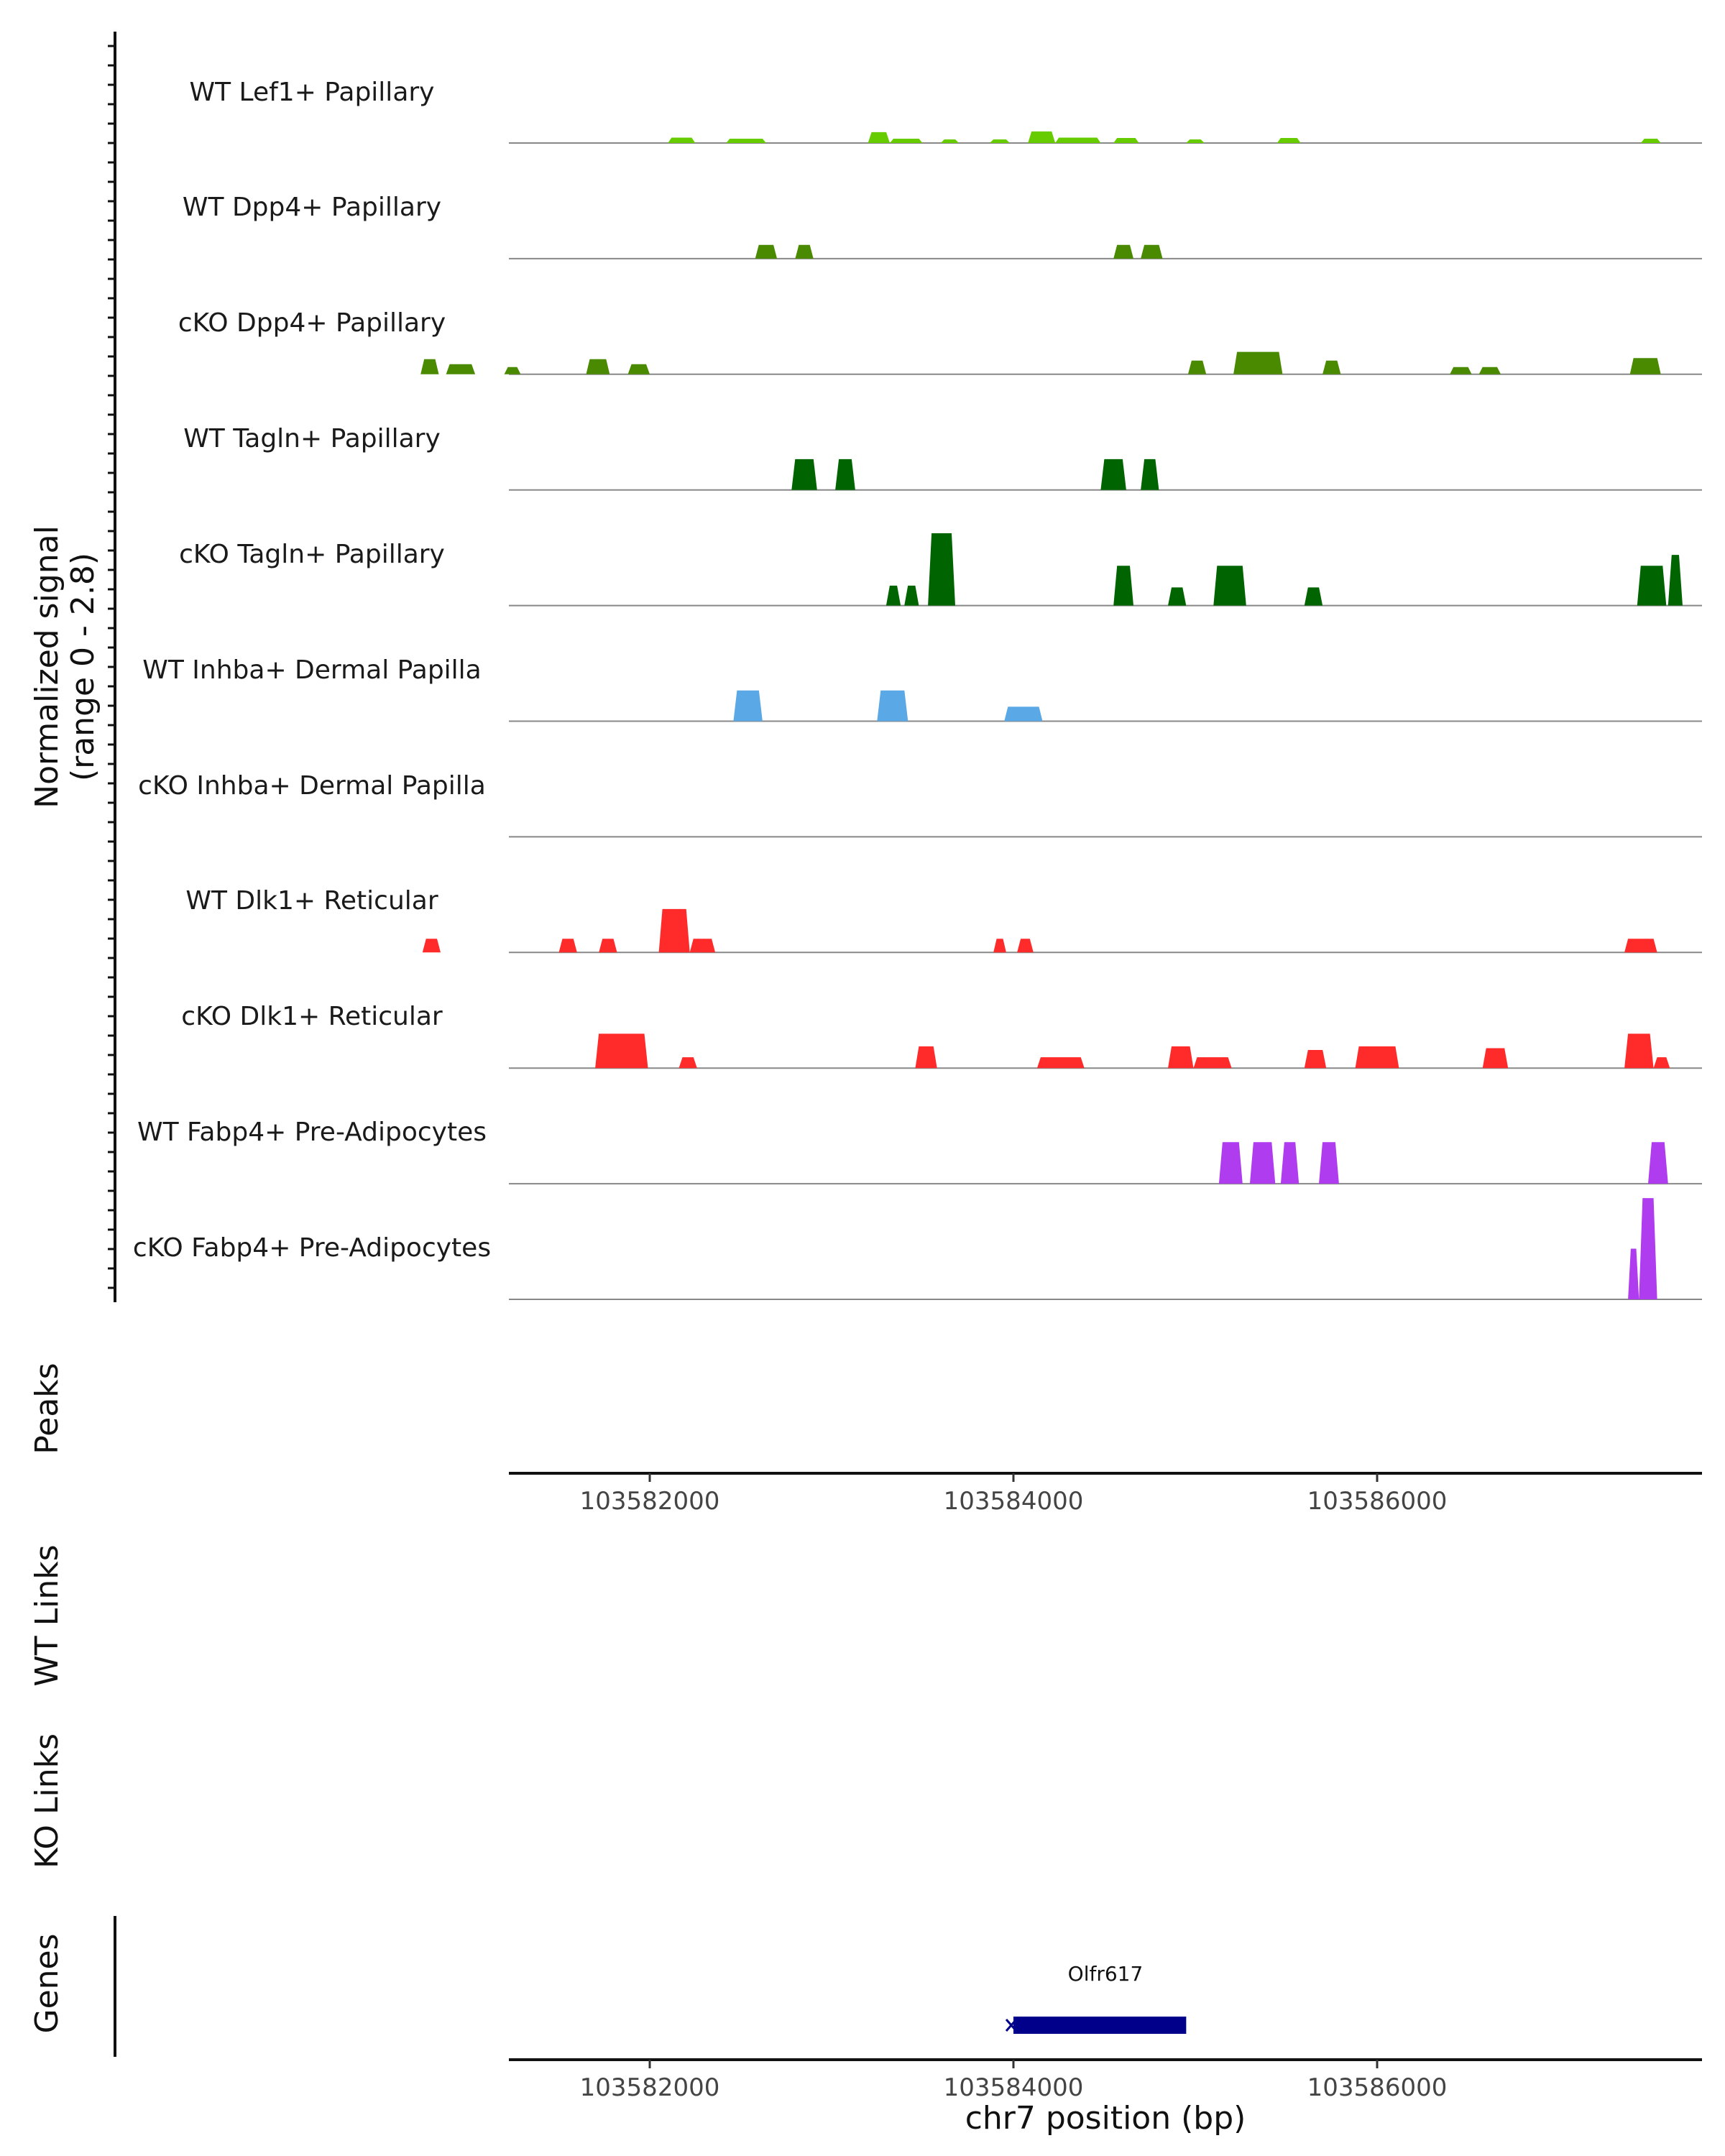  I want to click on gene-body, so click(1100, 2025).